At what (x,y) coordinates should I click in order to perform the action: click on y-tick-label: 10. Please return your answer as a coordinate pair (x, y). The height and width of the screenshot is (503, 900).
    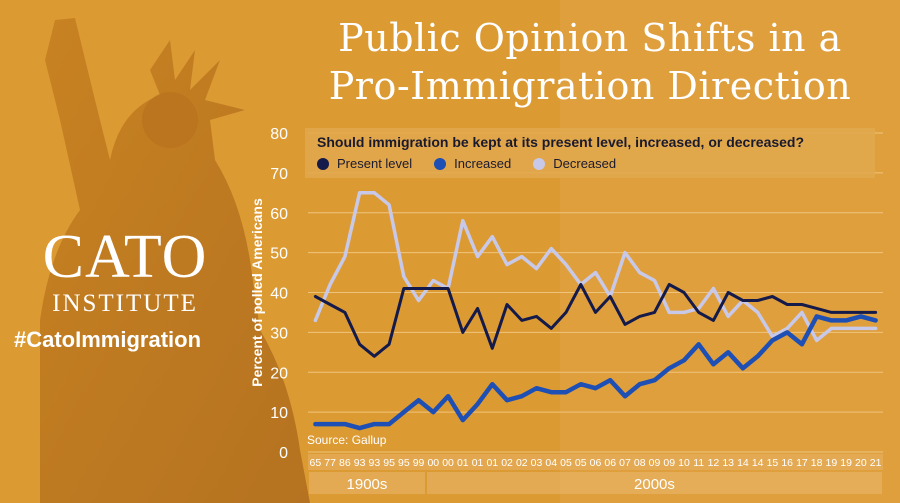
    Looking at the image, I should click on (279, 413).